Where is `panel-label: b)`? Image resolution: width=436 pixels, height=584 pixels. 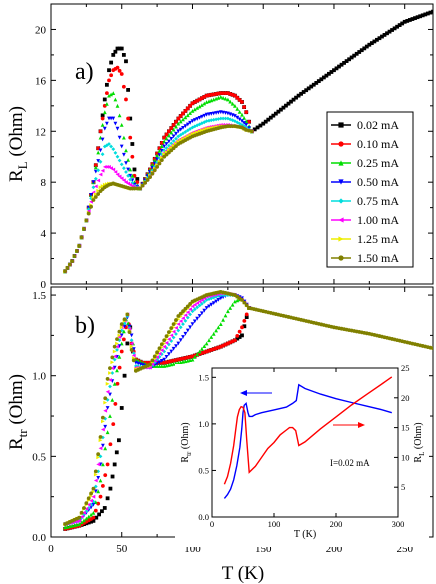
panel-label: b) is located at coordinates (85, 326).